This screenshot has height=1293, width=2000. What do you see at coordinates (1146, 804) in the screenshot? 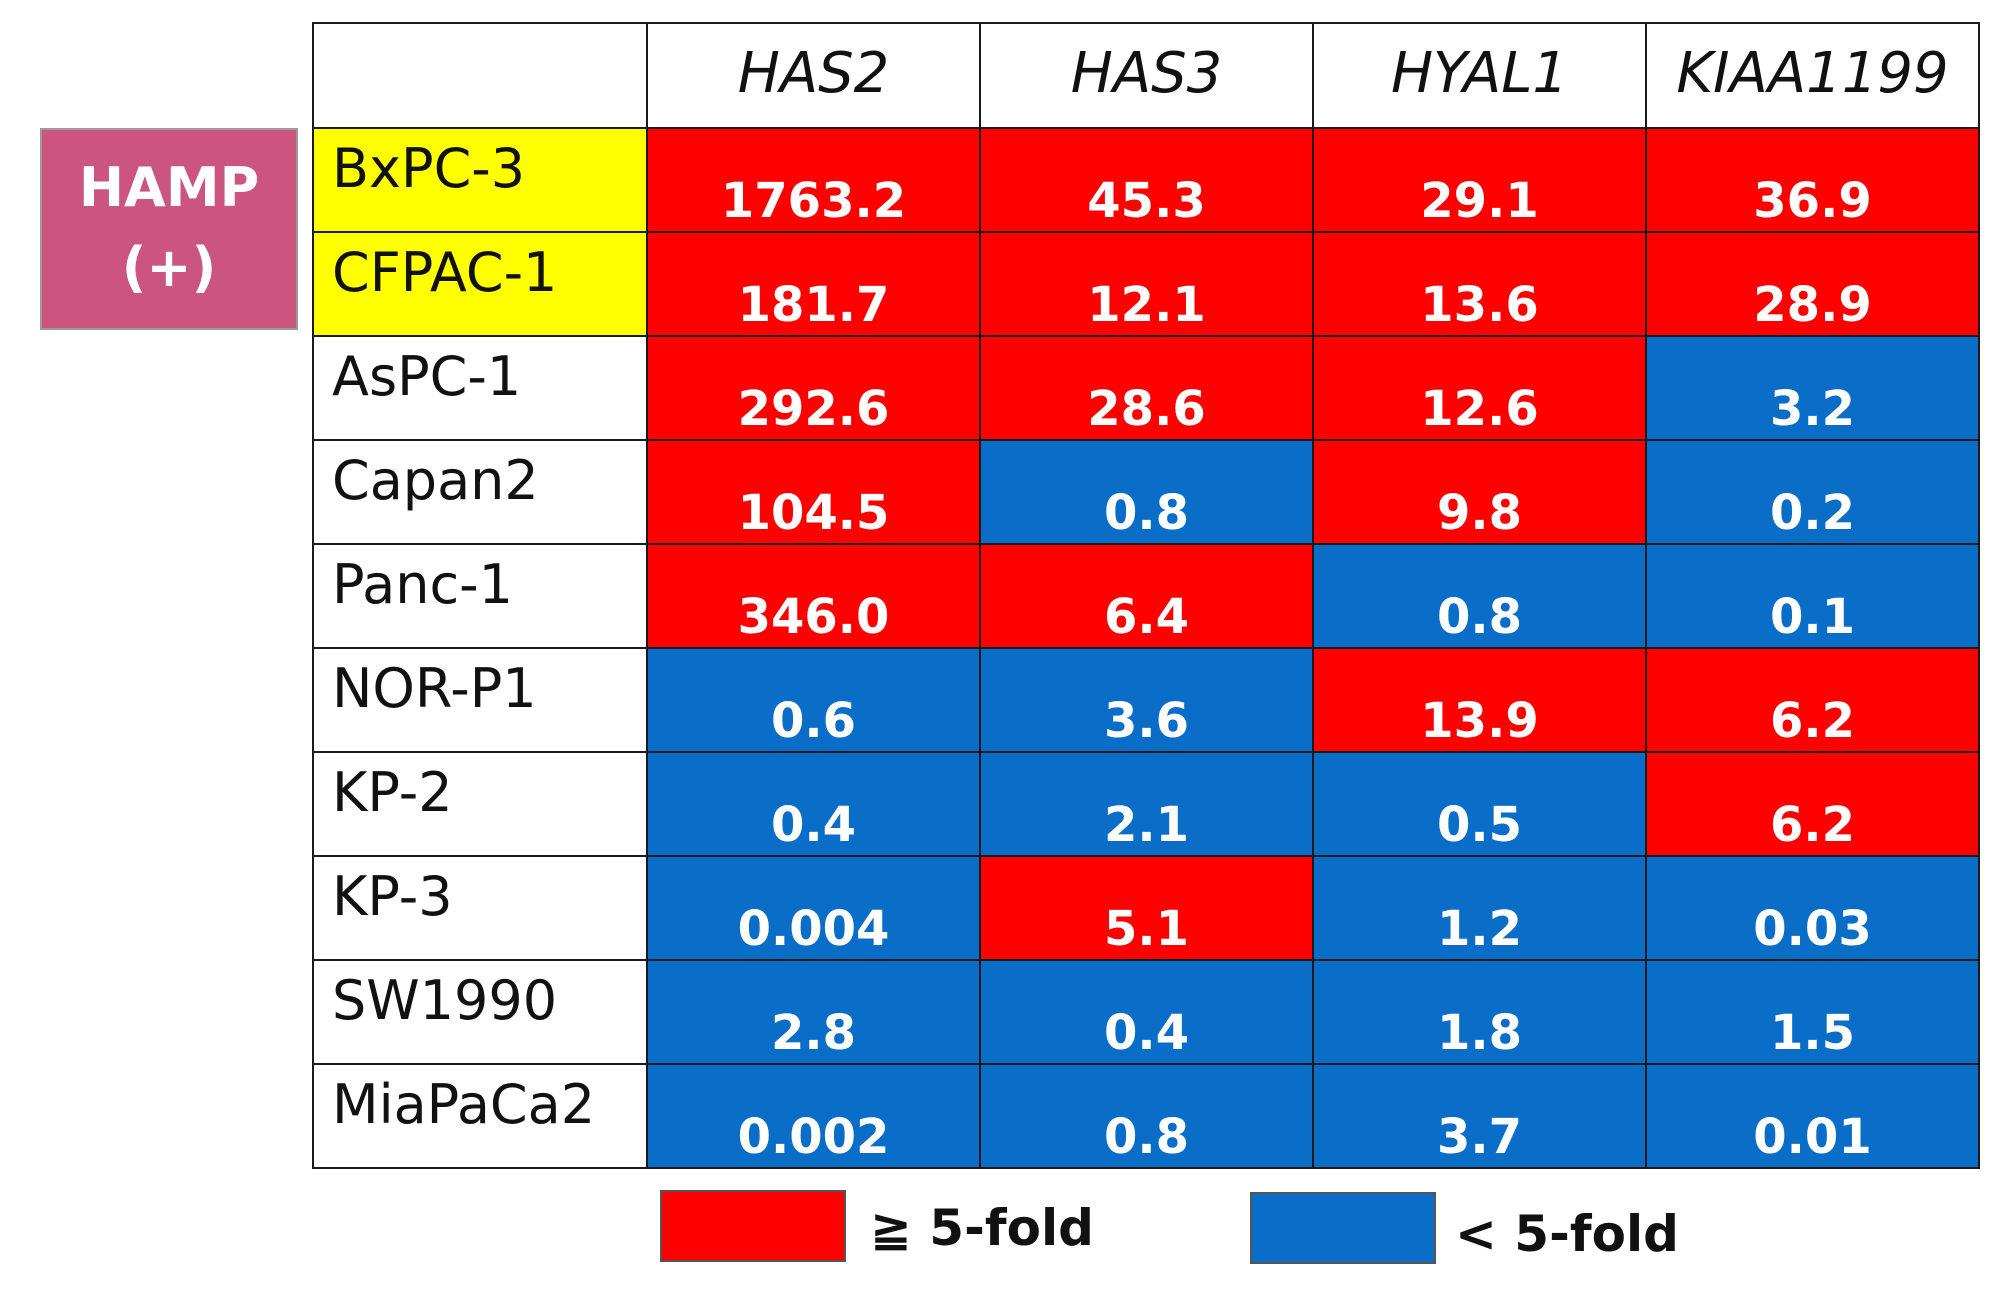
I see `value-cell: 2.1` at bounding box center [1146, 804].